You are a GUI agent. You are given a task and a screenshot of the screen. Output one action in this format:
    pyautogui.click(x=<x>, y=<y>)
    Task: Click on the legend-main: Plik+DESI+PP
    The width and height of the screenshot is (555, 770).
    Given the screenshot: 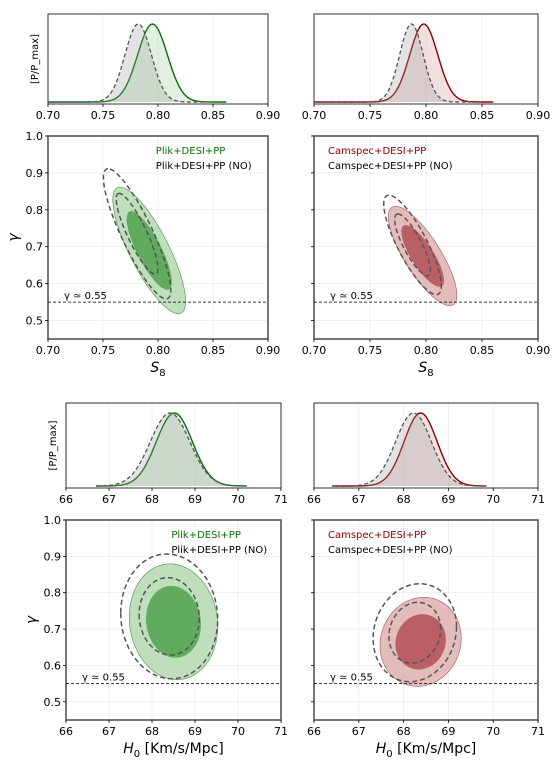 What is the action you would take?
    pyautogui.click(x=191, y=151)
    